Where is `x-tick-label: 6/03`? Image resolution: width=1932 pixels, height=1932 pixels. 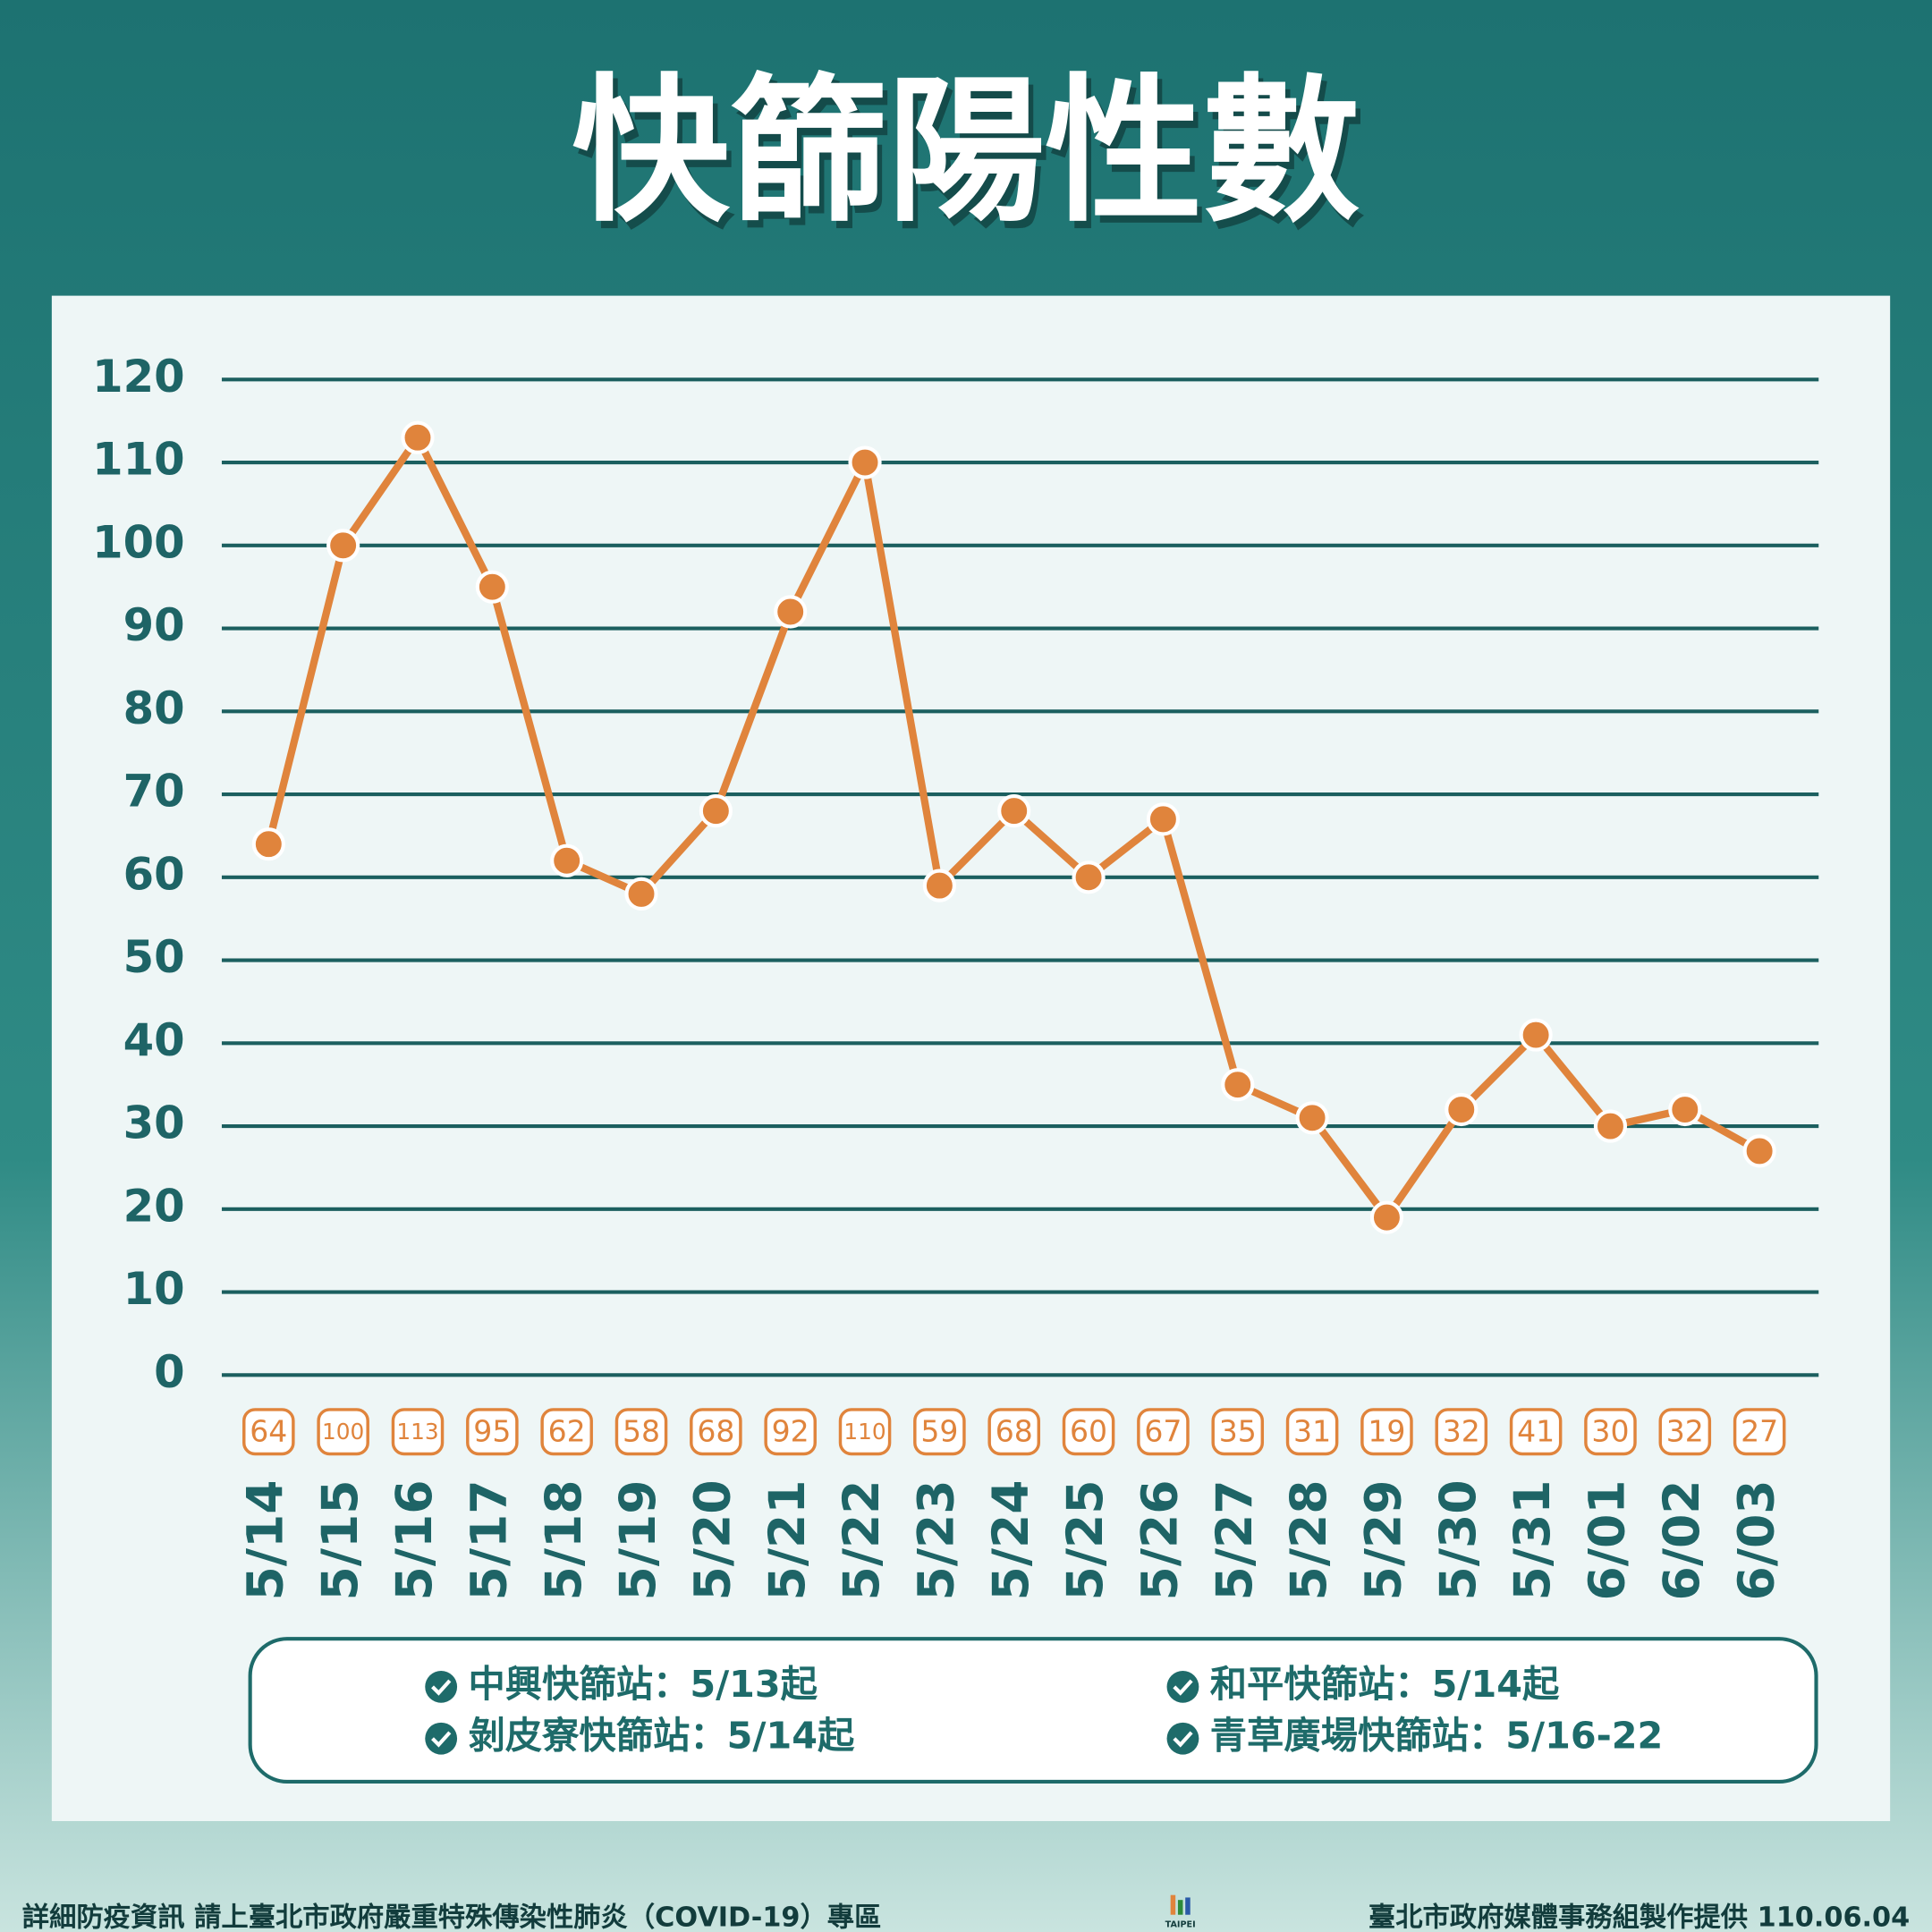 x-tick-label: 6/03 is located at coordinates (1755, 1539).